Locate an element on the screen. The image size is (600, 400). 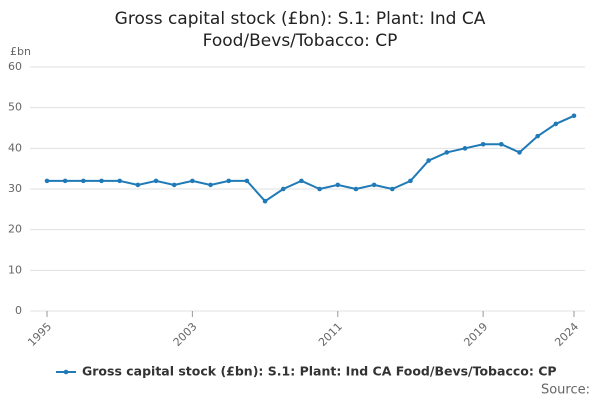
legend-marker is located at coordinates (66, 372).